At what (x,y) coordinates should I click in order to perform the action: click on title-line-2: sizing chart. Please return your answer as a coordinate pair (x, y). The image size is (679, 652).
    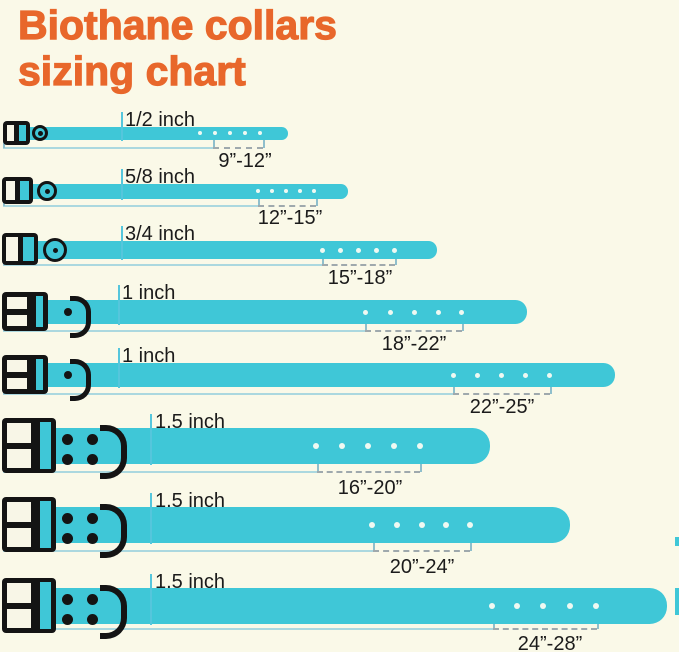
    Looking at the image, I should click on (131, 71).